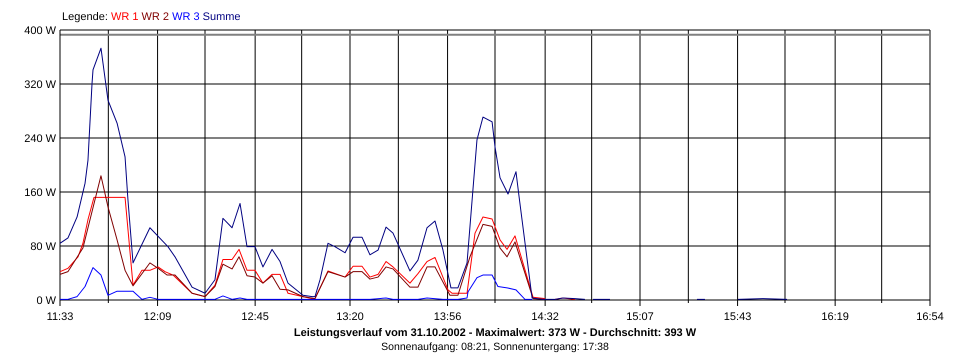  I want to click on x-tick-label: 16:54, so click(930, 317).